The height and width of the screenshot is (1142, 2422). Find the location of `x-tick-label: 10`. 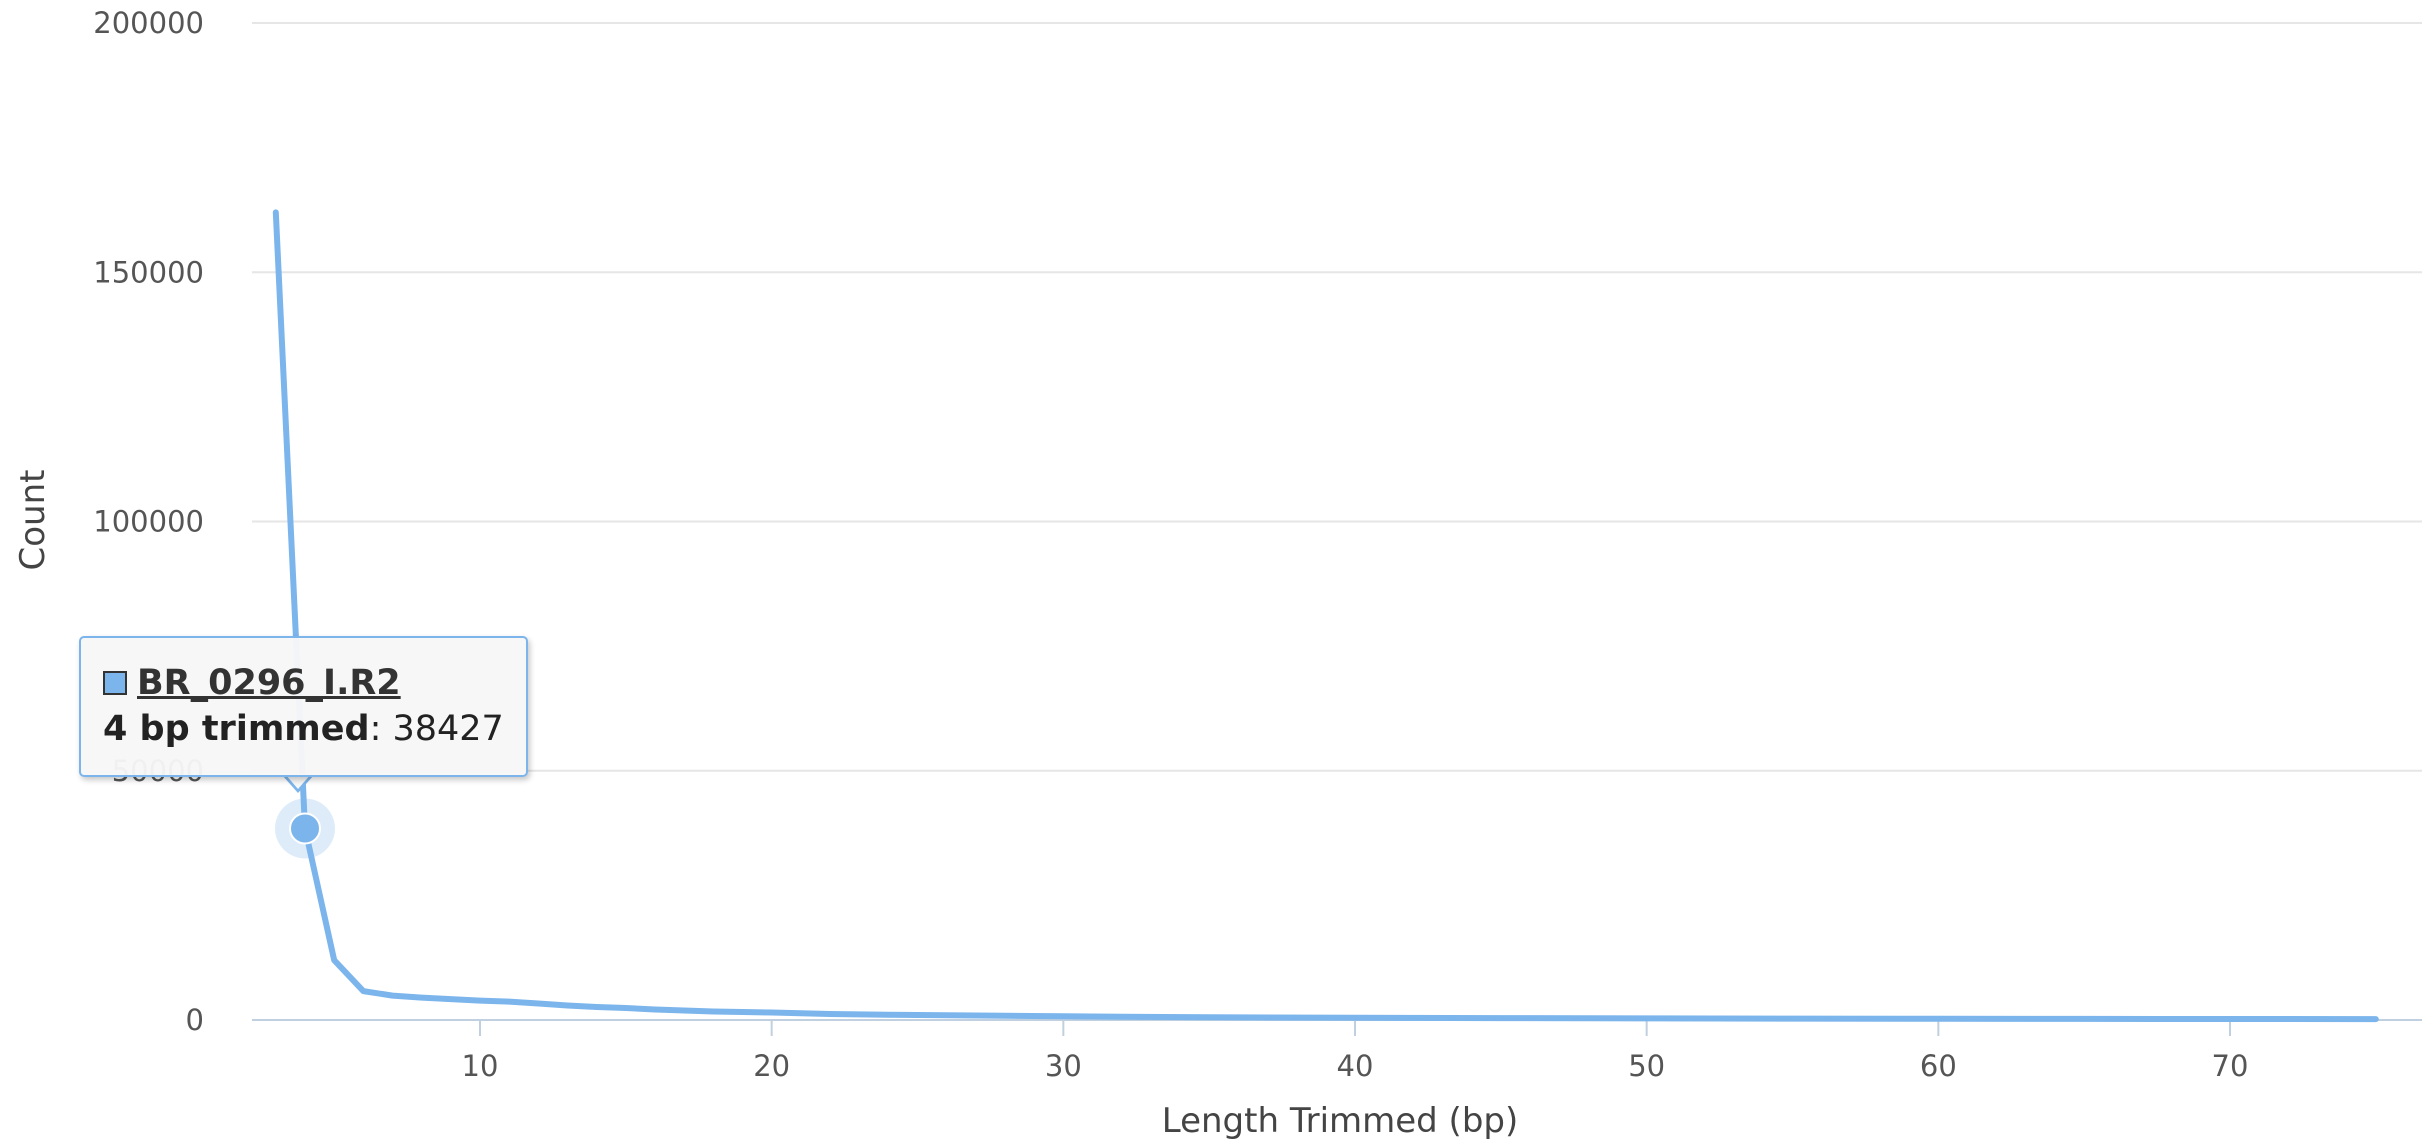

x-tick-label: 10 is located at coordinates (480, 1066).